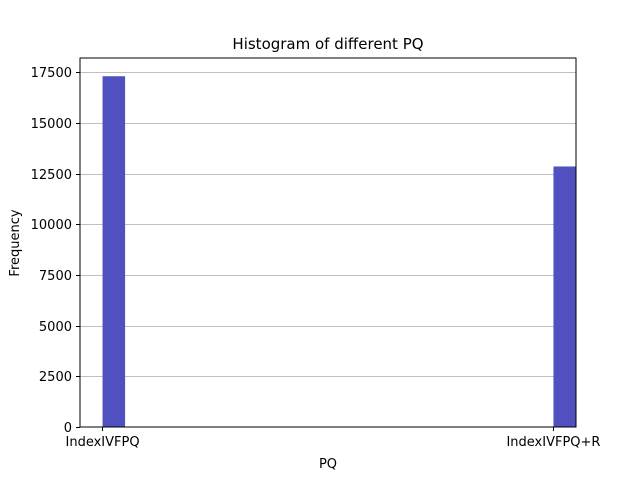 The height and width of the screenshot is (480, 640). I want to click on y-axis-title: Frequency, so click(15, 242).